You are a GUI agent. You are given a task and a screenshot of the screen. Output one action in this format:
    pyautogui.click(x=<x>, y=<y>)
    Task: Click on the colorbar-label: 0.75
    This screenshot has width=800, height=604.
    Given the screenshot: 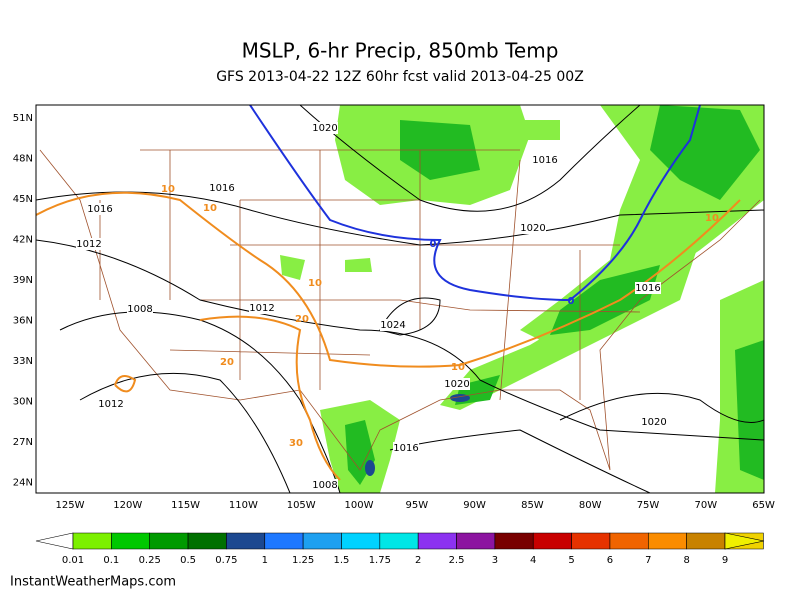 What is the action you would take?
    pyautogui.click(x=226, y=560)
    